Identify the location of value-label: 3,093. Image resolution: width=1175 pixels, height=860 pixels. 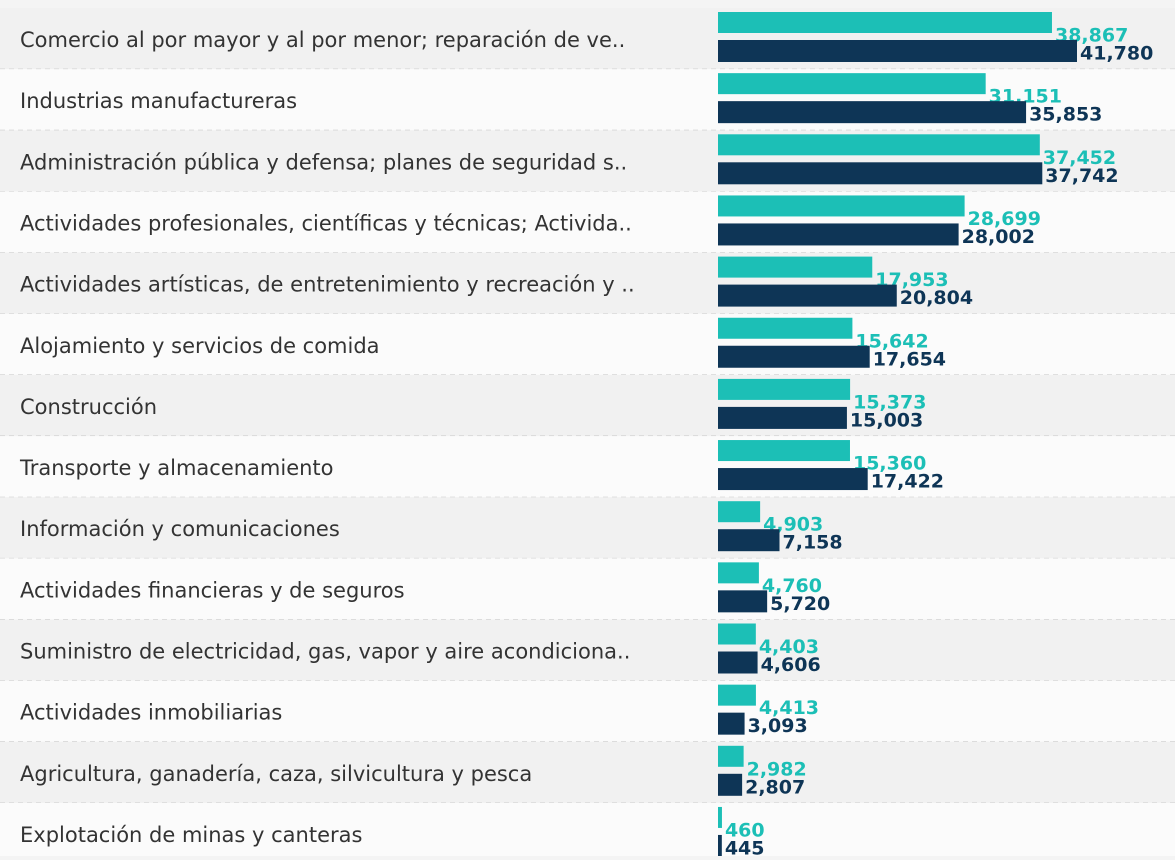
(778, 726).